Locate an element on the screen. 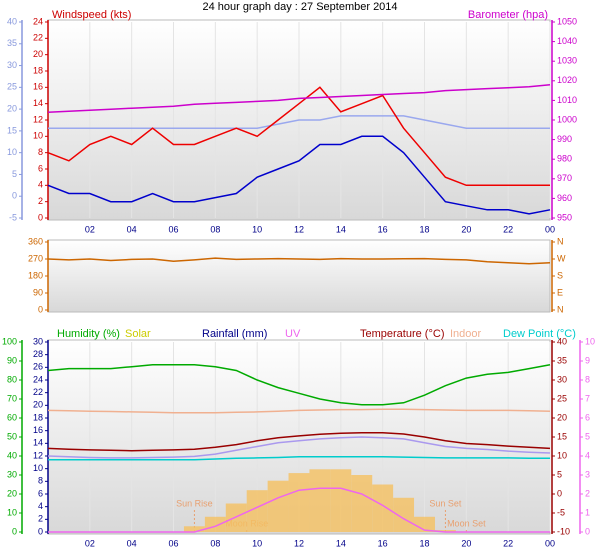 The height and width of the screenshot is (555, 600). y-tick-label: 1040 is located at coordinates (567, 41).